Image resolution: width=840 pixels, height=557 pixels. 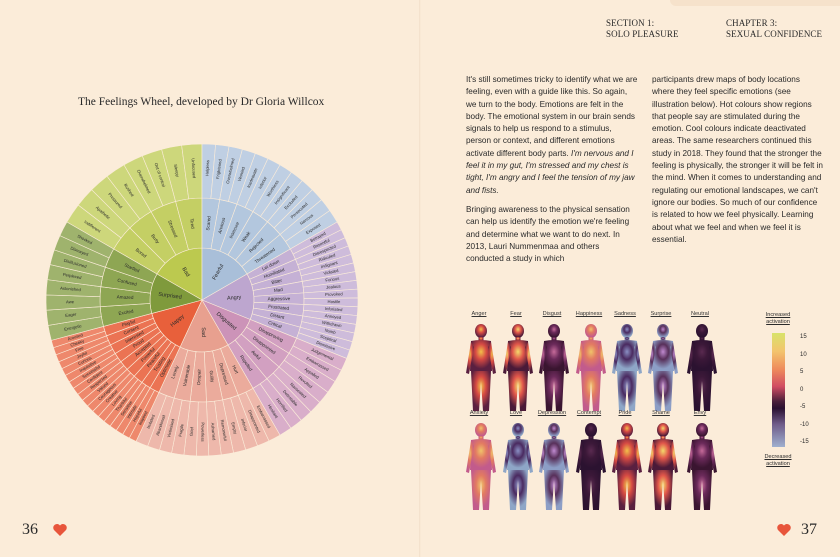 I want to click on chapter-header: CHAPTER 3: SEXUAL CONFIDENCE, so click(x=774, y=29).